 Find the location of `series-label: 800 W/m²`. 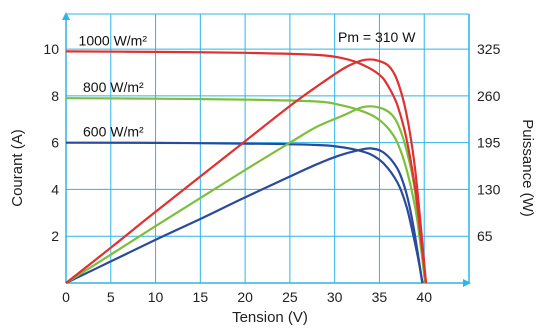

series-label: 800 W/m² is located at coordinates (113, 87).